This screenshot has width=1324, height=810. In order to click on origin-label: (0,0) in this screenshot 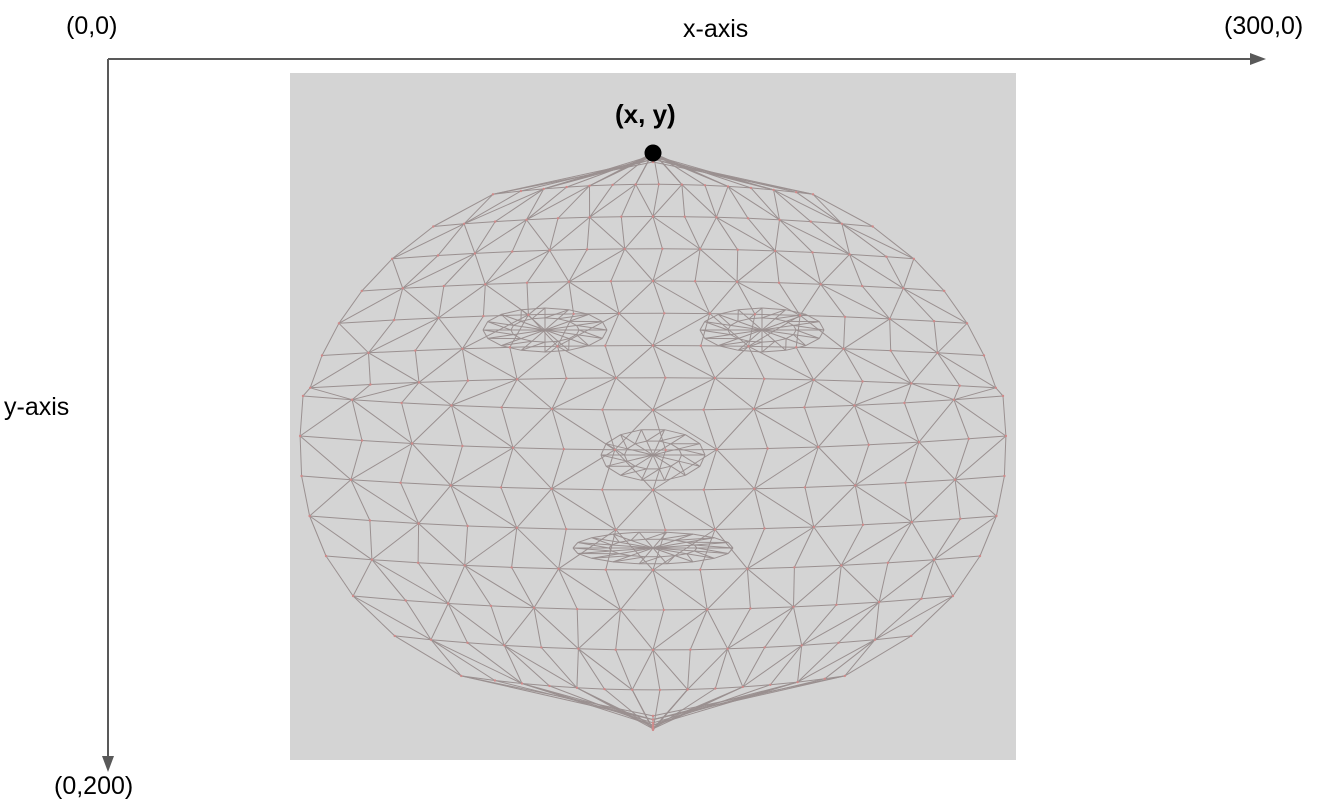, I will do `click(92, 26)`.